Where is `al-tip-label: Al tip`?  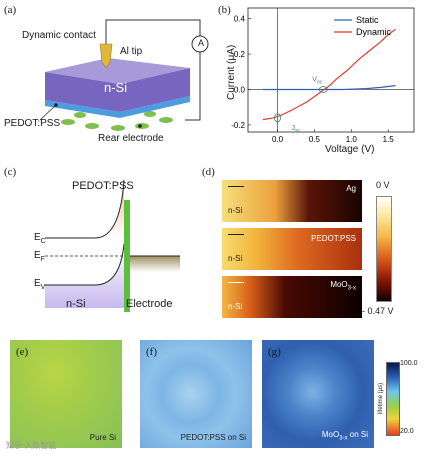 al-tip-label: Al tip is located at coordinates (131, 51).